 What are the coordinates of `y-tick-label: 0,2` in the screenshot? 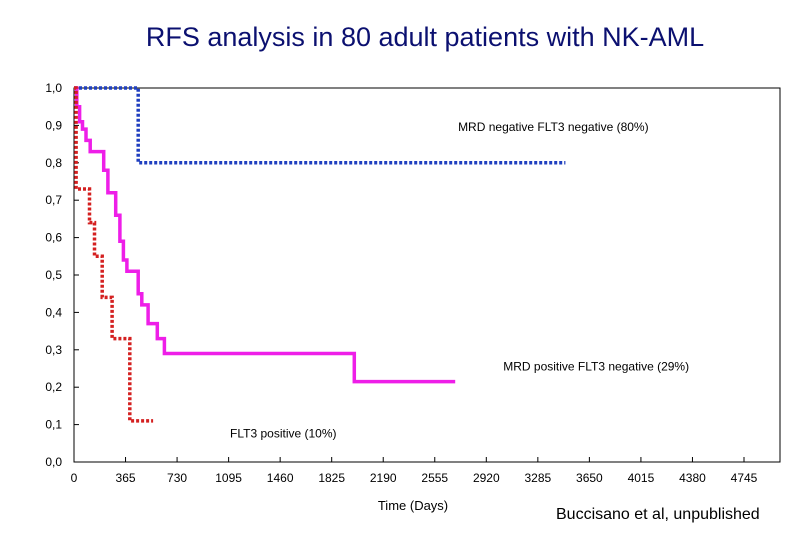 It's located at (53, 387).